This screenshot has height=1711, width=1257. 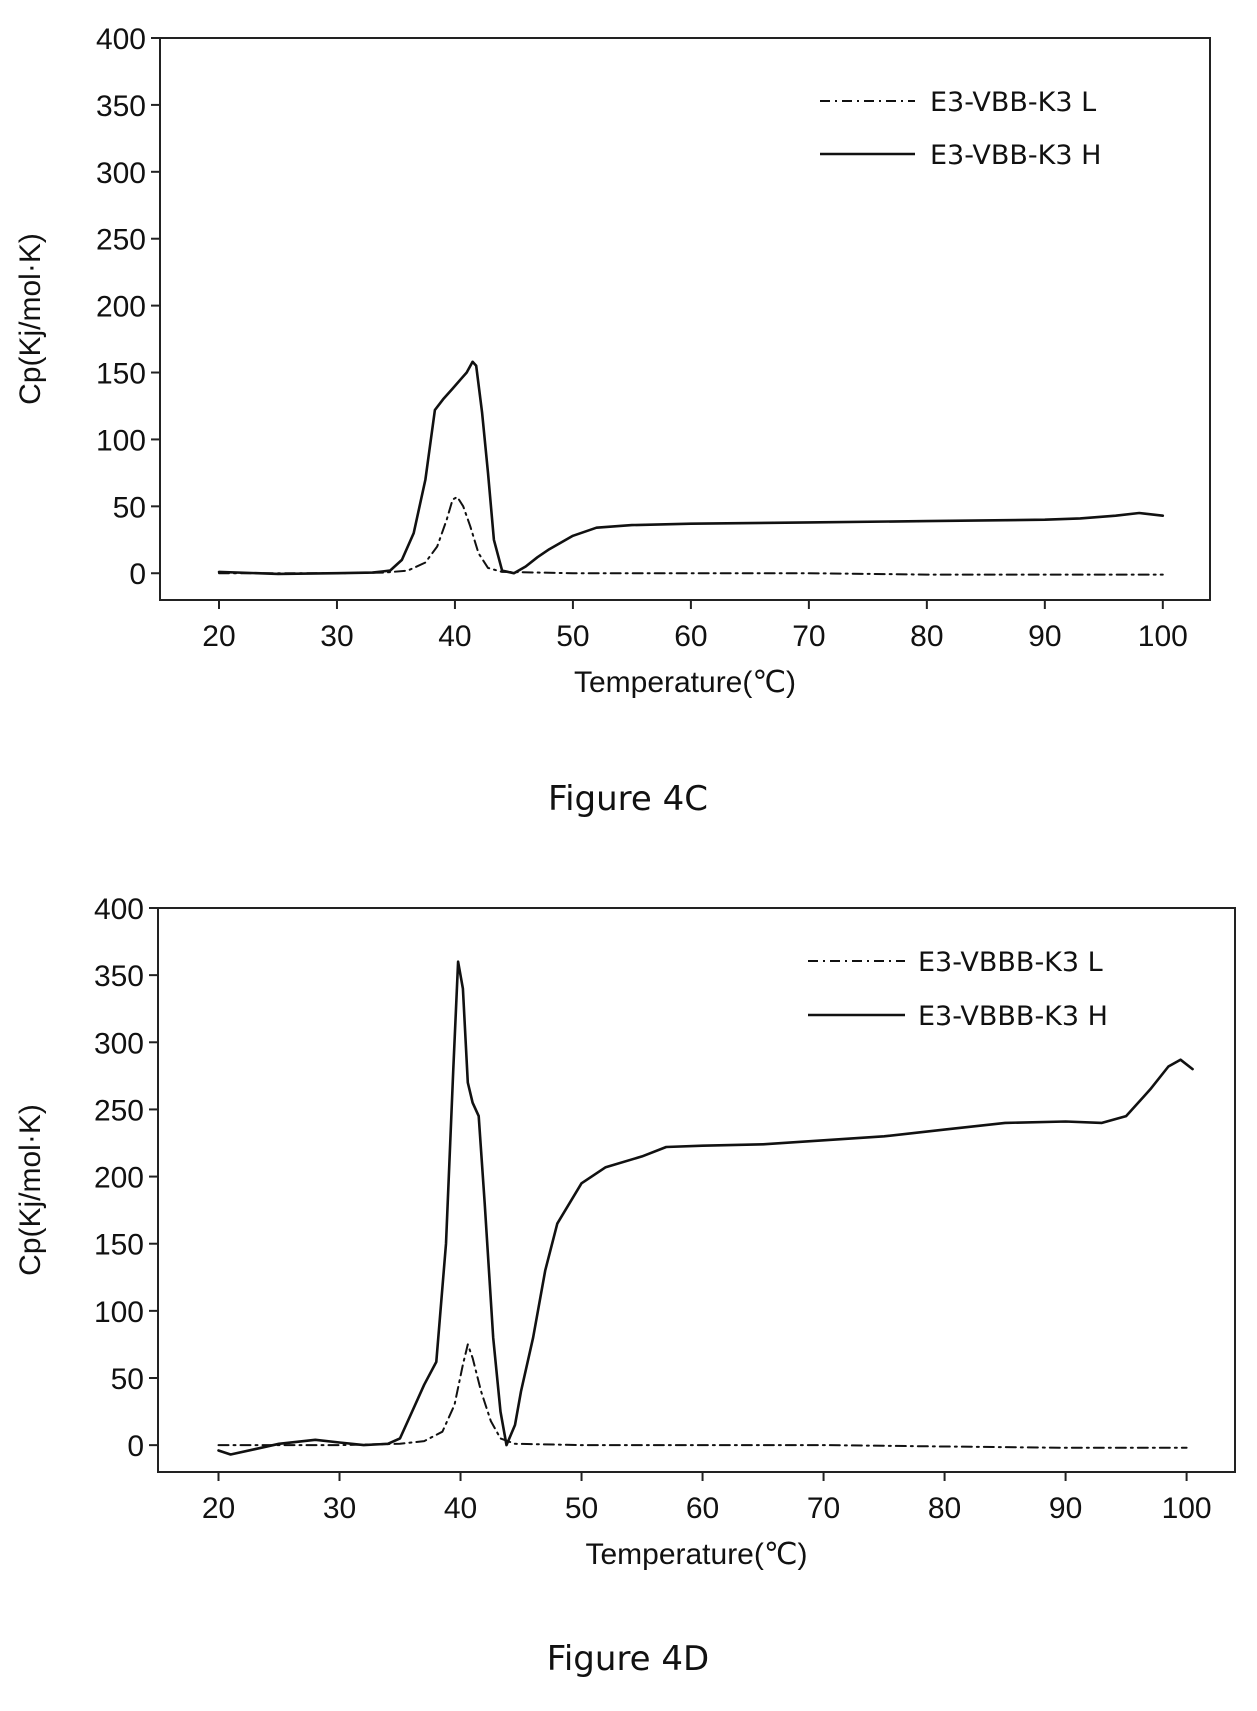 What do you see at coordinates (1013, 1016) in the screenshot?
I see `legend-label: E3-VBBB-K3 H` at bounding box center [1013, 1016].